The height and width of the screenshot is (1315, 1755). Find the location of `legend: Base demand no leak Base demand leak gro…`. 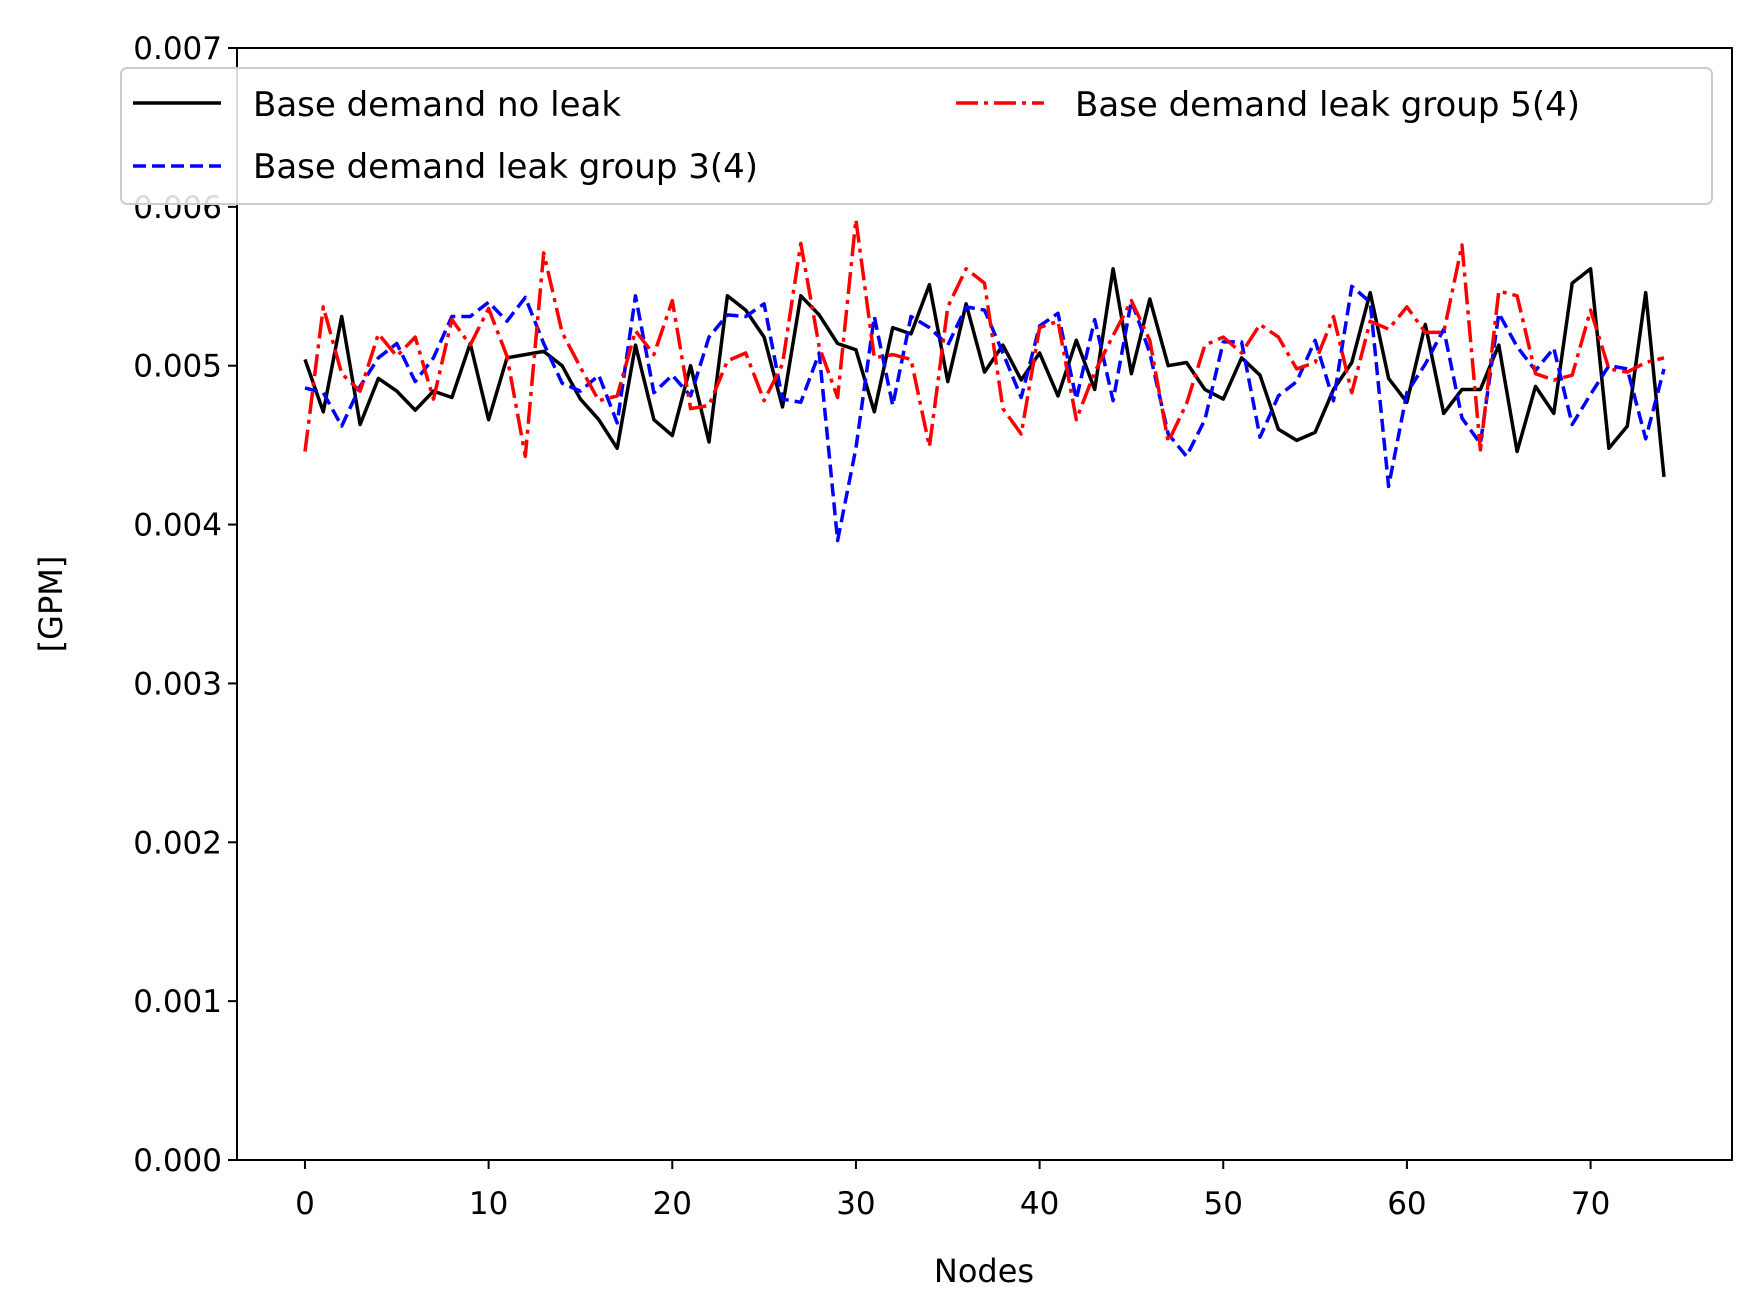

legend: Base demand no leak Base demand leak gro… is located at coordinates (916, 136).